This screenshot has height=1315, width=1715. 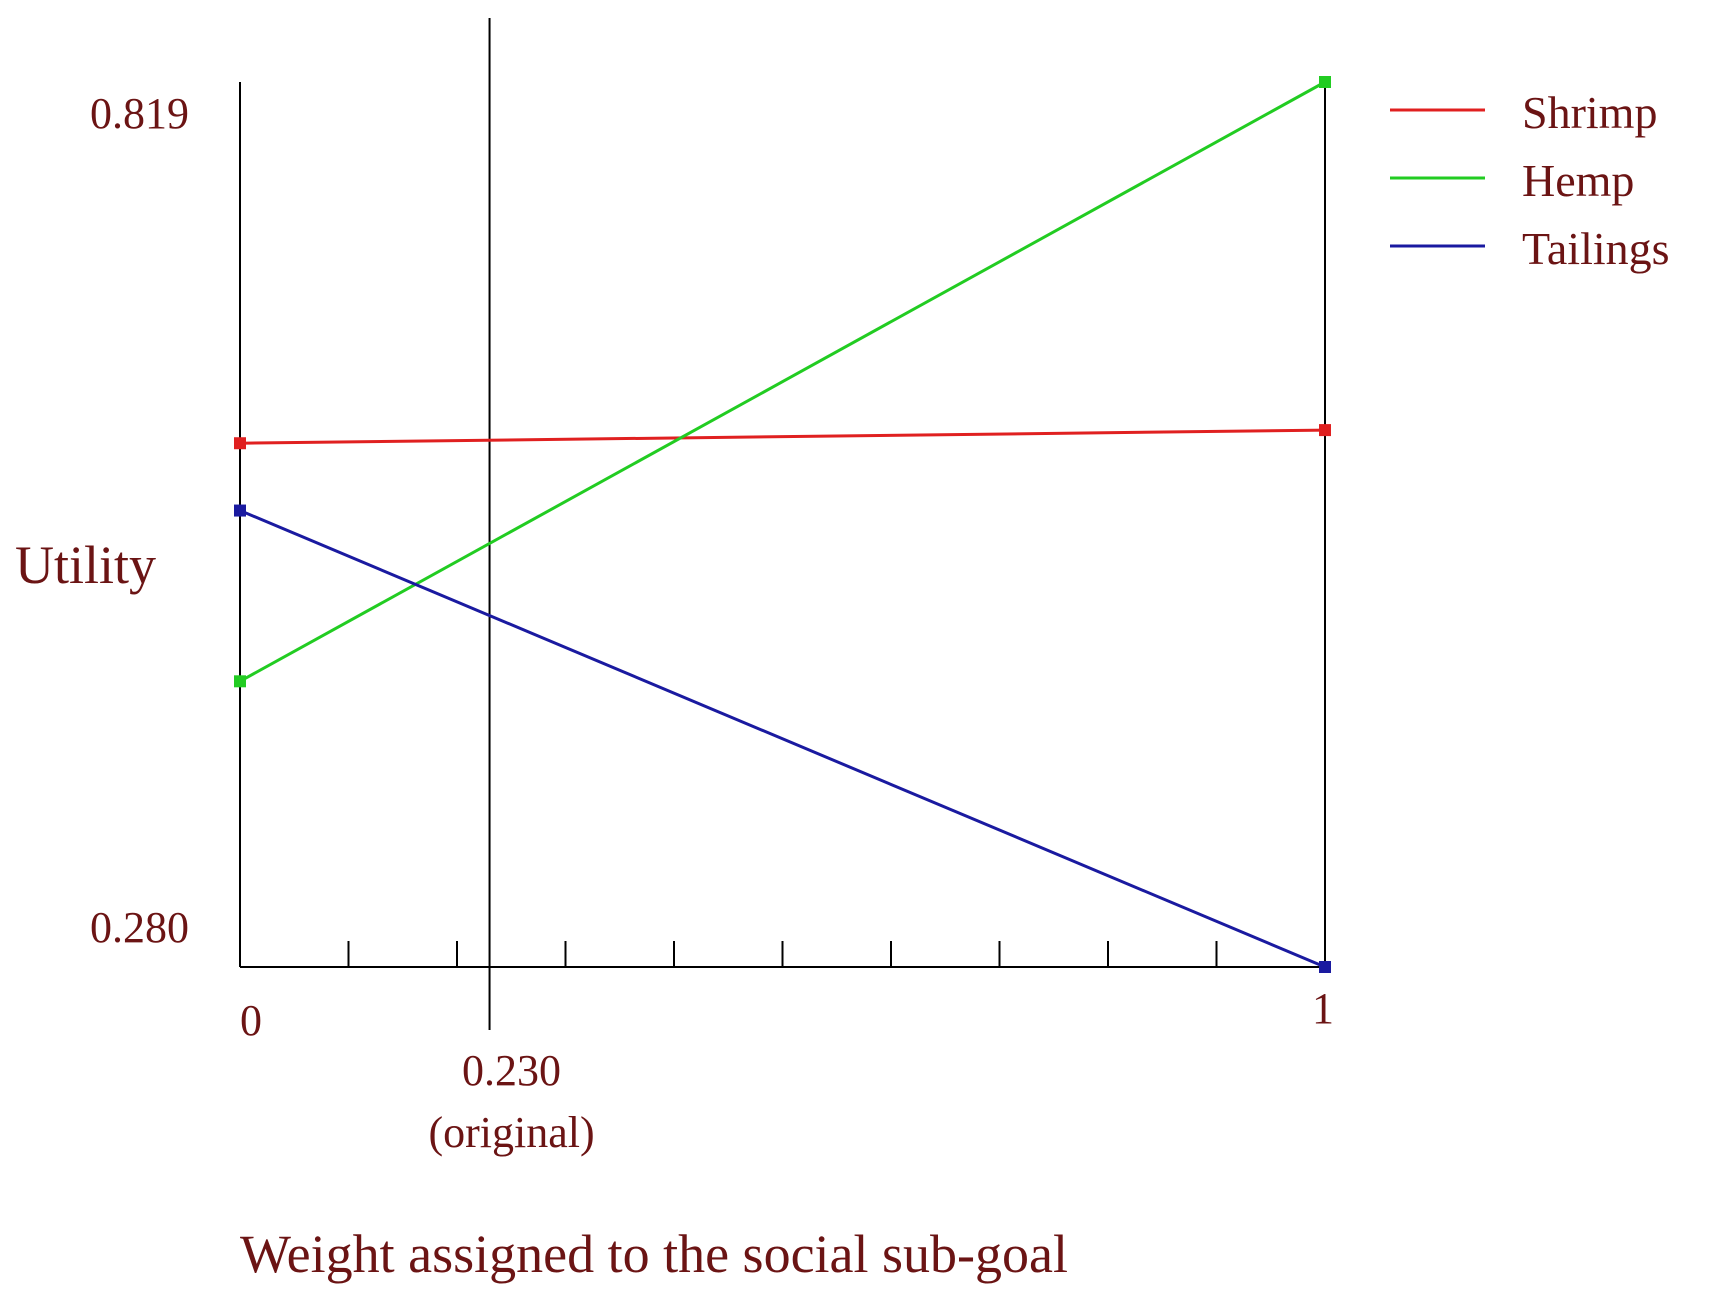 What do you see at coordinates (782, 954) in the screenshot?
I see `x-minor-ticks` at bounding box center [782, 954].